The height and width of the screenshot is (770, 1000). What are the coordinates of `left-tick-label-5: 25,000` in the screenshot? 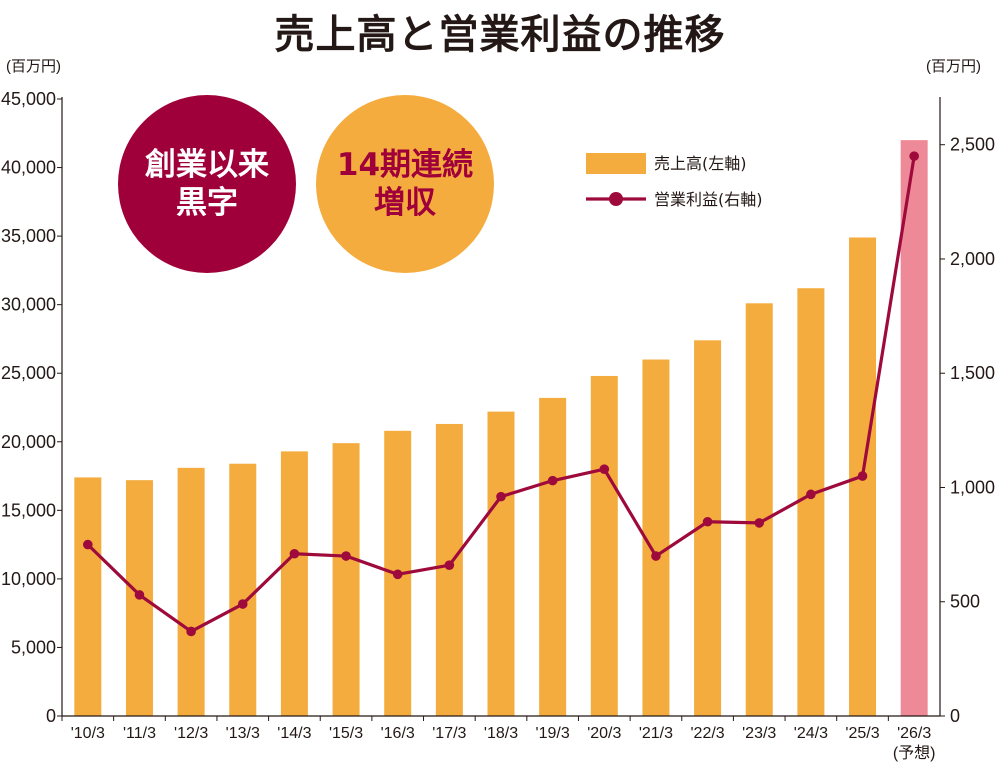 It's located at (28, 373).